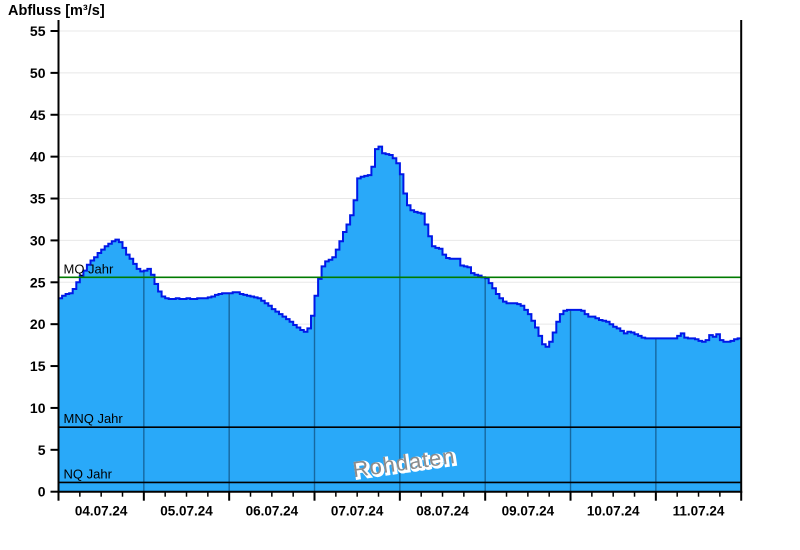 The image size is (800, 550). I want to click on y-tick-label: 0, so click(42, 492).